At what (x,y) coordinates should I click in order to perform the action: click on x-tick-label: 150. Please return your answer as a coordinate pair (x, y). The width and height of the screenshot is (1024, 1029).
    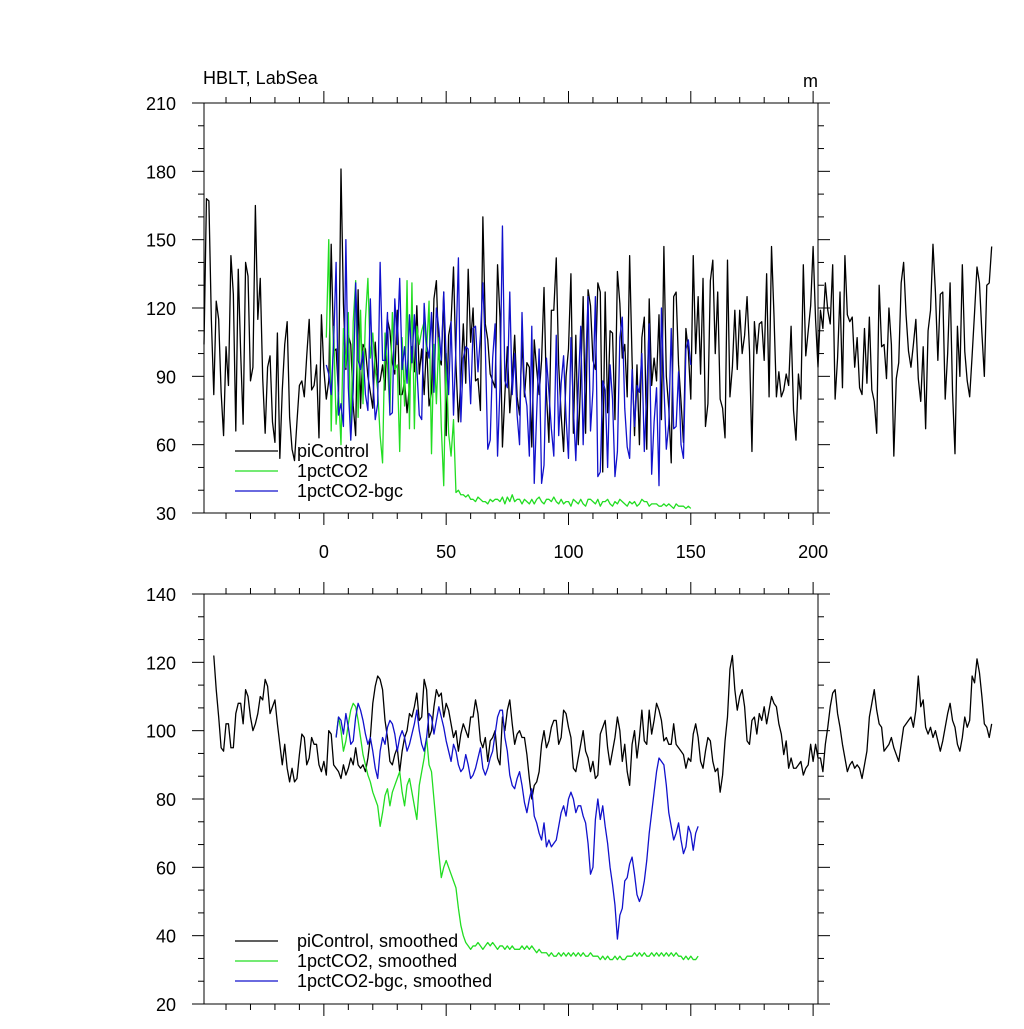
    Looking at the image, I should click on (691, 552).